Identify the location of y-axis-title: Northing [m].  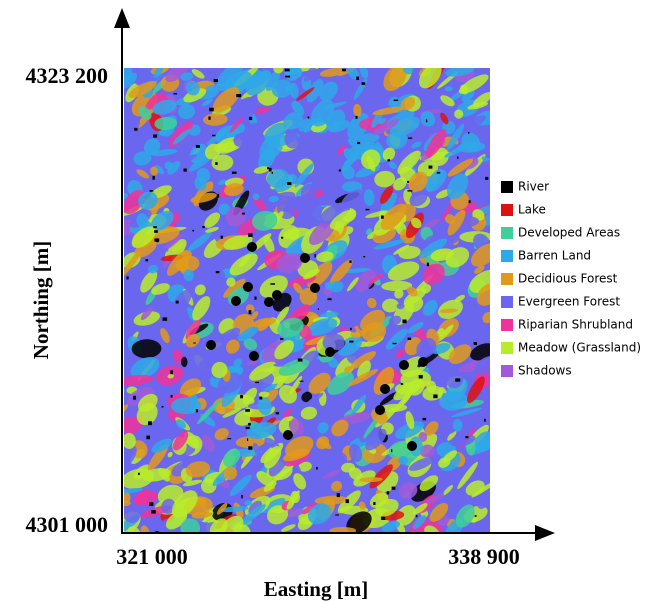
(41, 300).